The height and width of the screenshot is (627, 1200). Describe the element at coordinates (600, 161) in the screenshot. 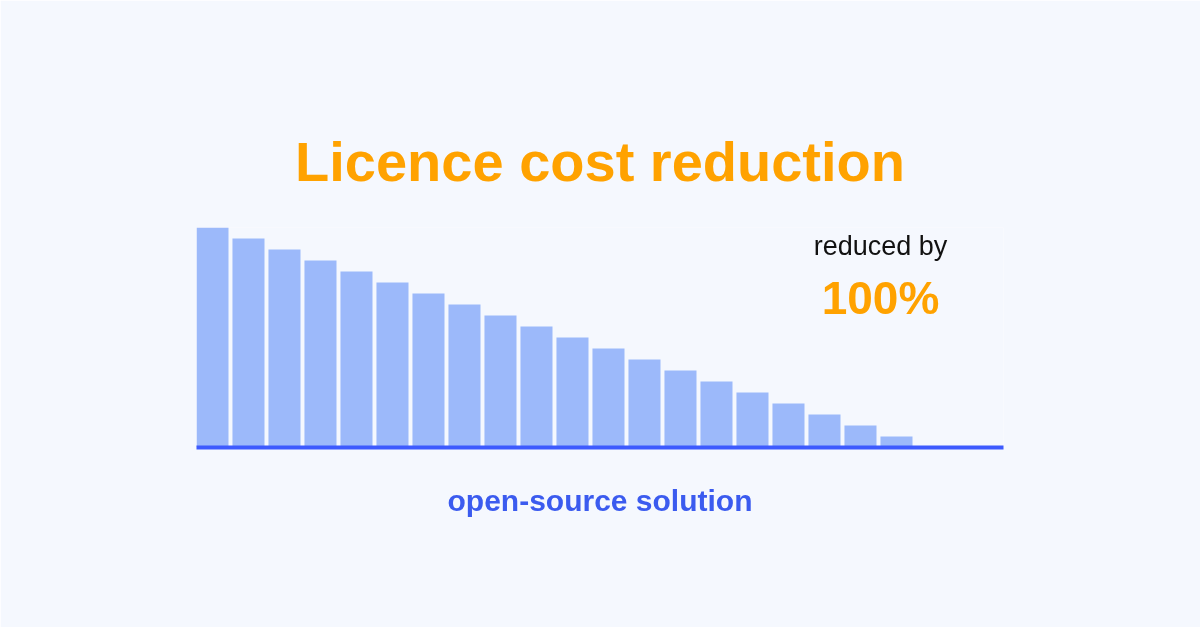

I see `chart-title: Licence cost reduction` at that location.